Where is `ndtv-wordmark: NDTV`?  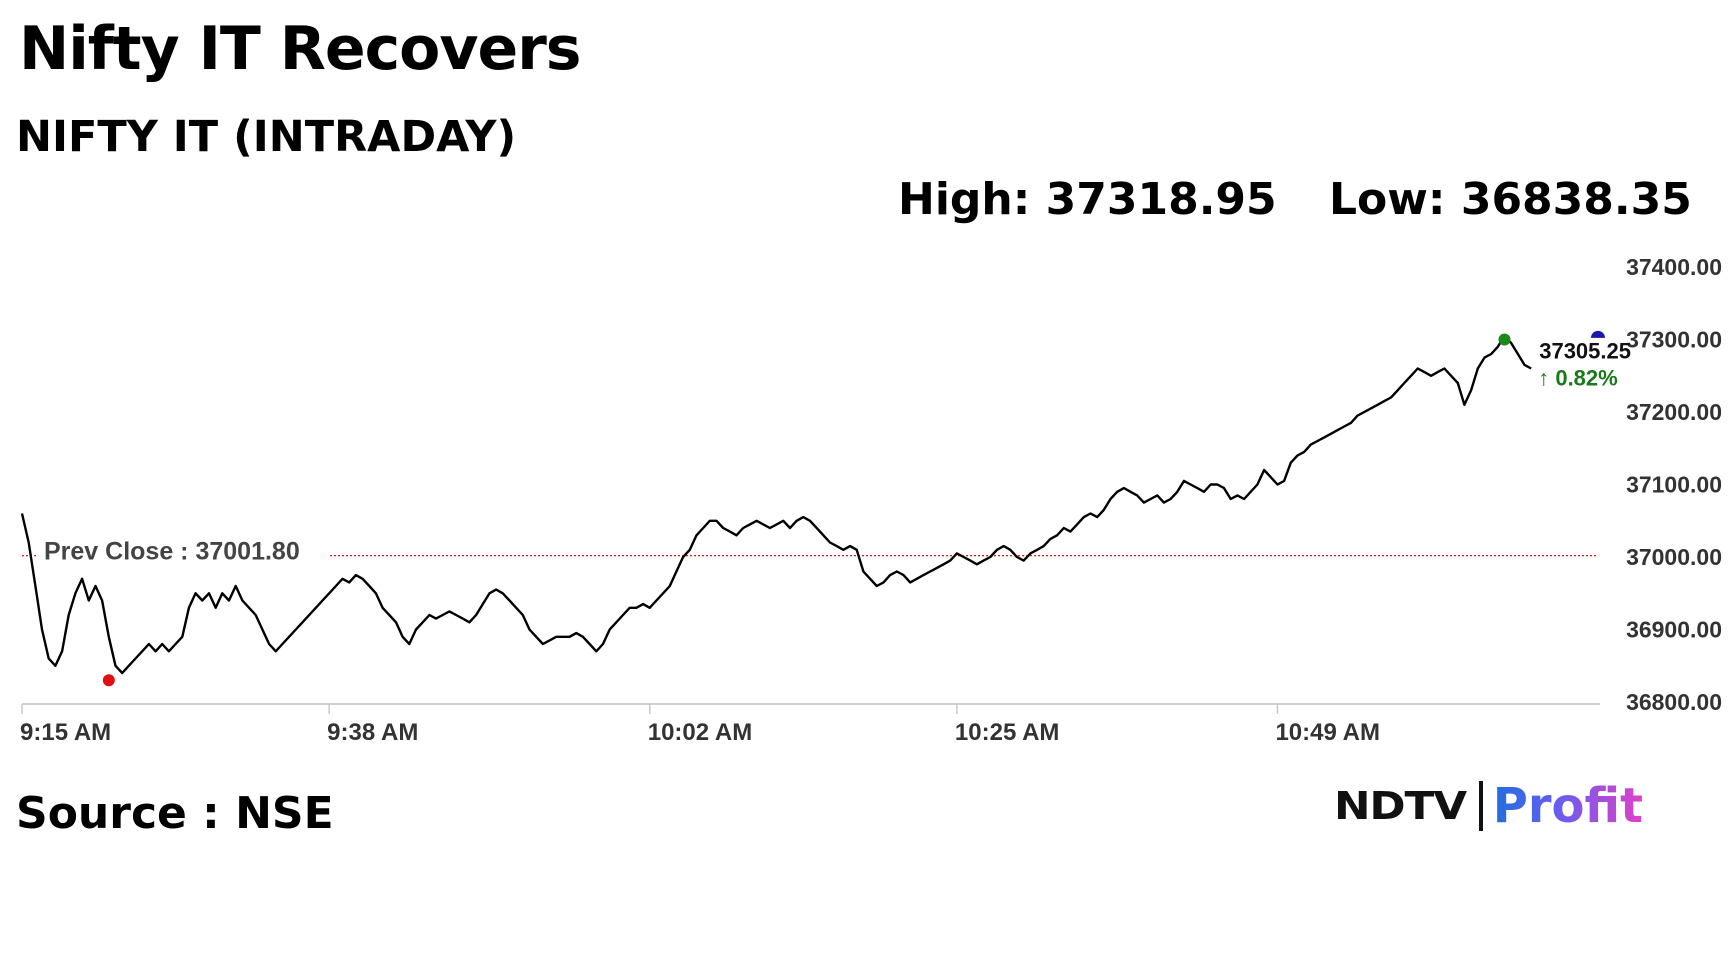 ndtv-wordmark: NDTV is located at coordinates (1400, 806).